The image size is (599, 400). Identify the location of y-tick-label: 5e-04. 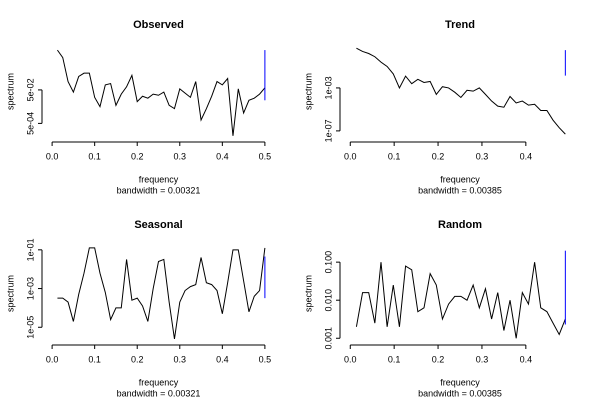
(30, 123).